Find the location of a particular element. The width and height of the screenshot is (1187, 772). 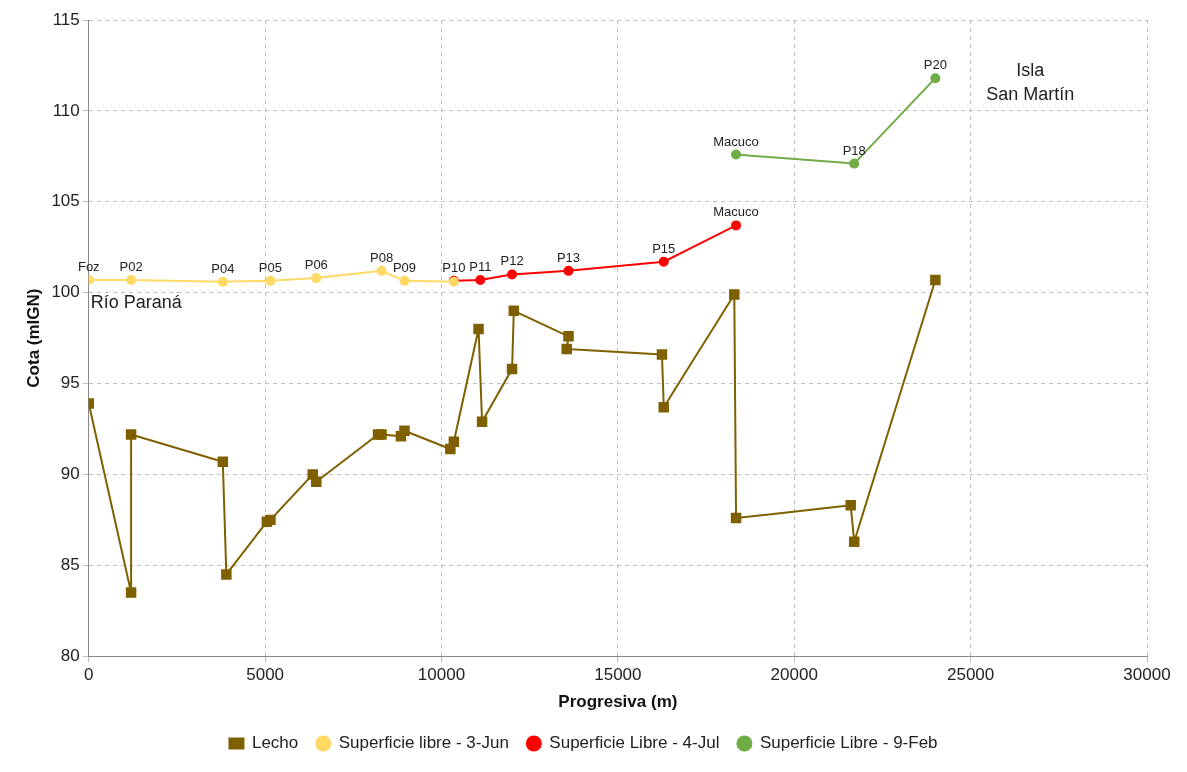

x-tick-label: 15000 is located at coordinates (618, 675).